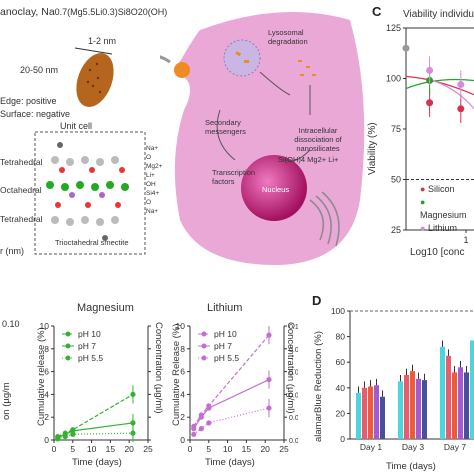  What do you see at coordinates (396, 230) in the screenshot?
I see `c-y-tick-label: 25` at bounding box center [396, 230].